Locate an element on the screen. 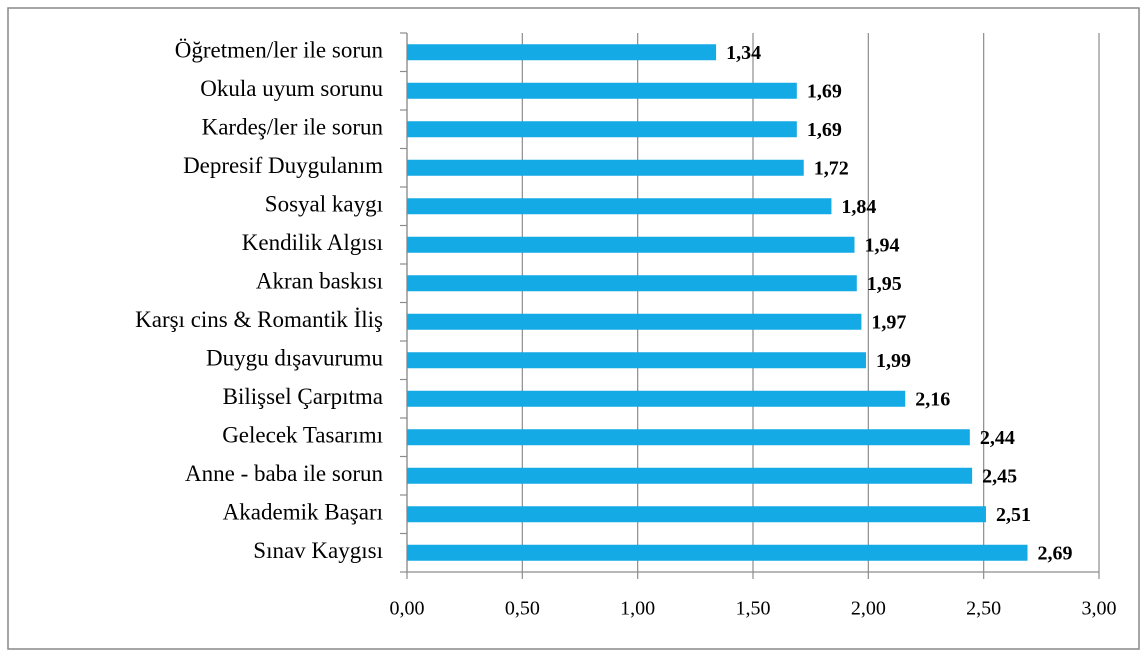 Image resolution: width=1146 pixels, height=657 pixels. y-tick-label: Anne - baba ile sorun is located at coordinates (284, 473).